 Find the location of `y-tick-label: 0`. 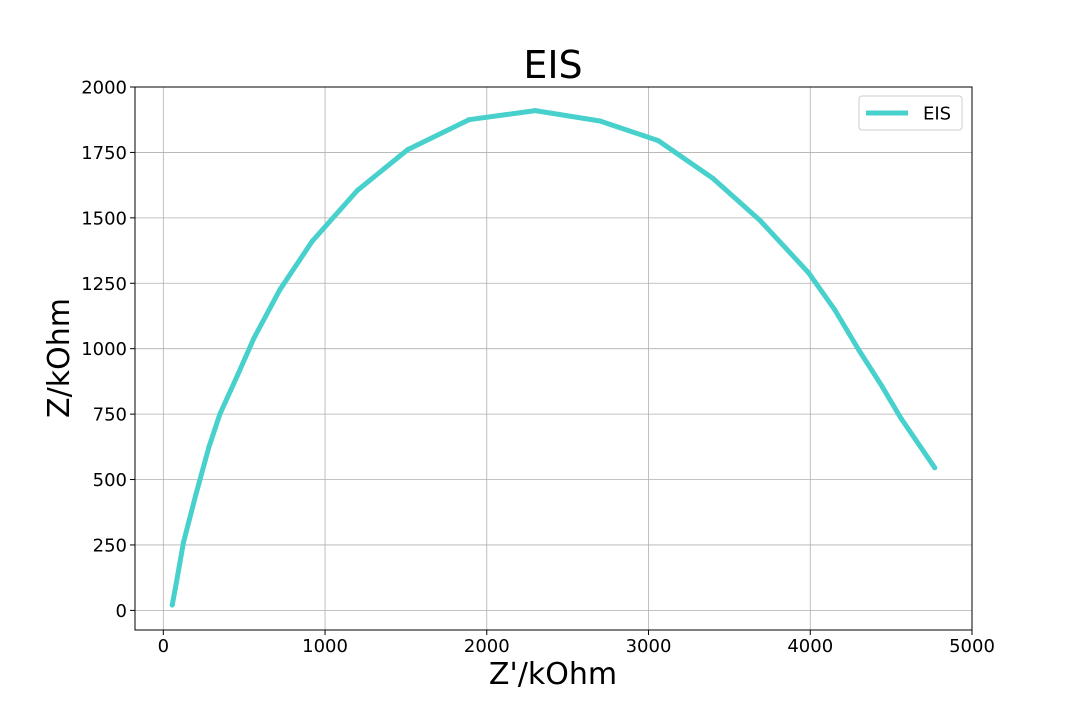

y-tick-label: 0 is located at coordinates (121, 611).